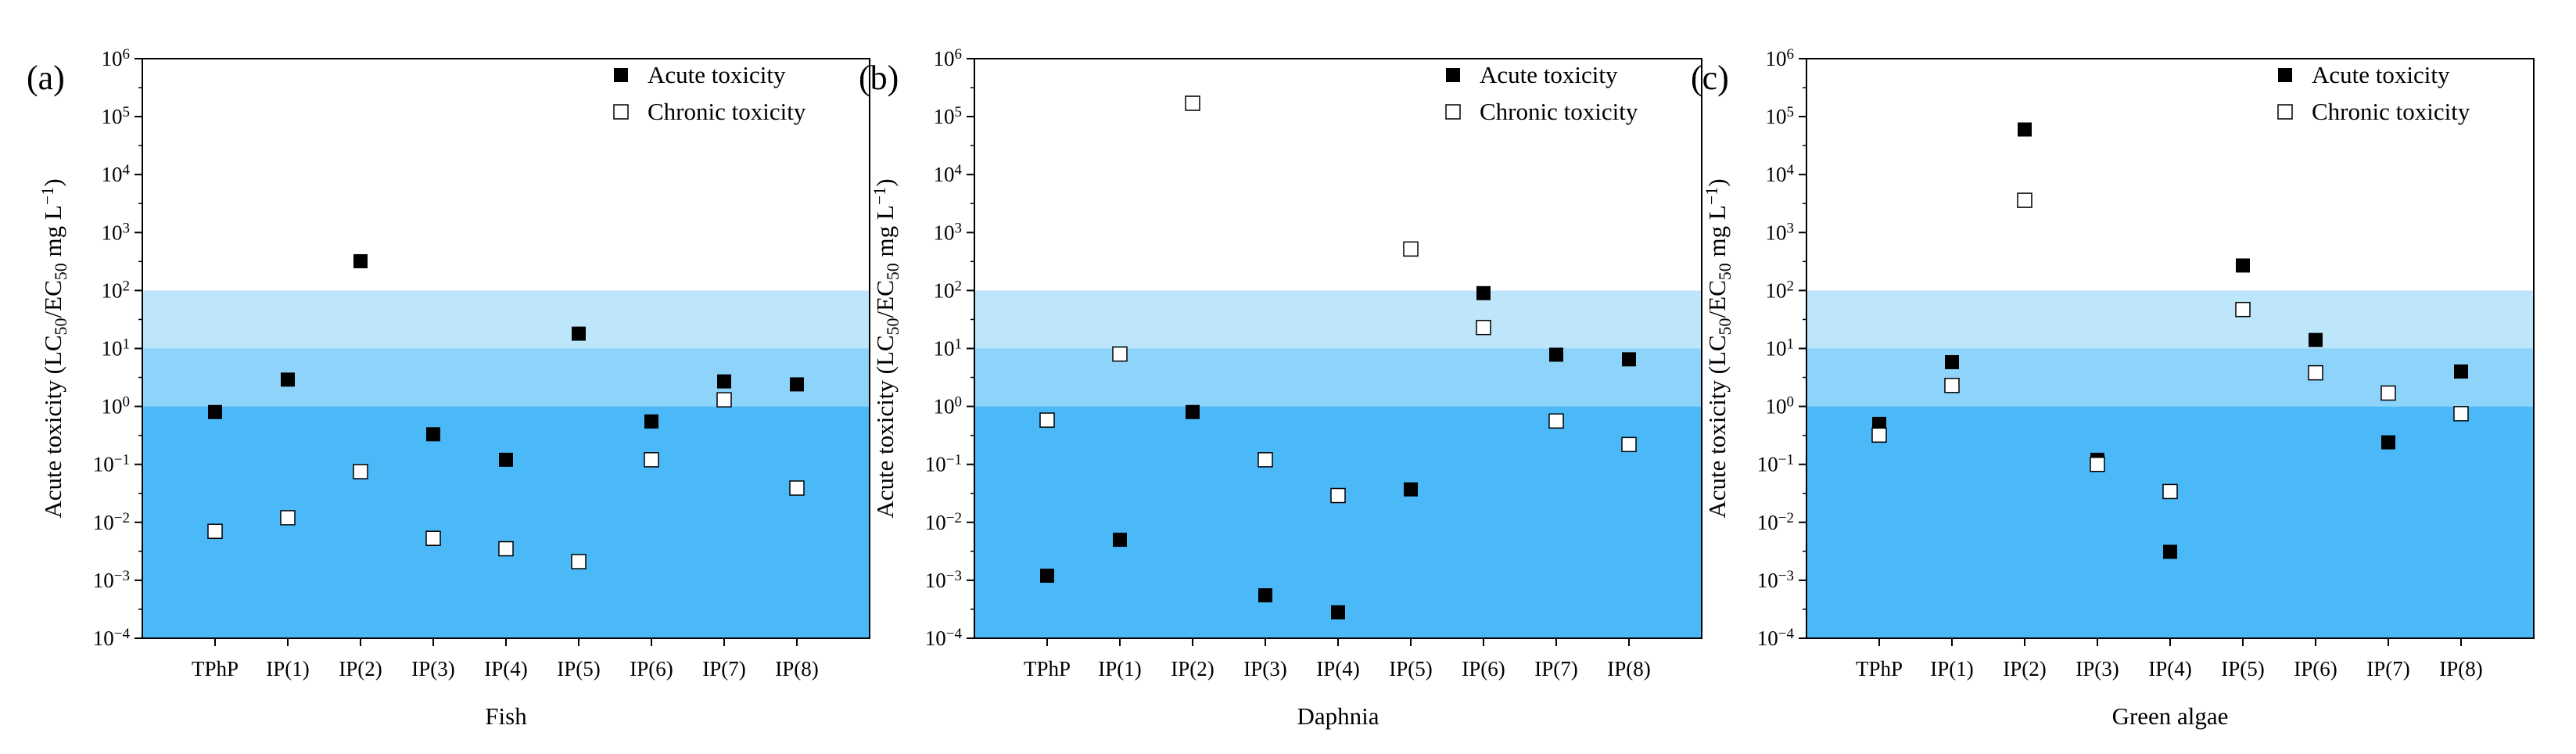 The height and width of the screenshot is (754, 2576). Describe the element at coordinates (943, 464) in the screenshot. I see `y-tick-label: 10⁻¹` at that location.